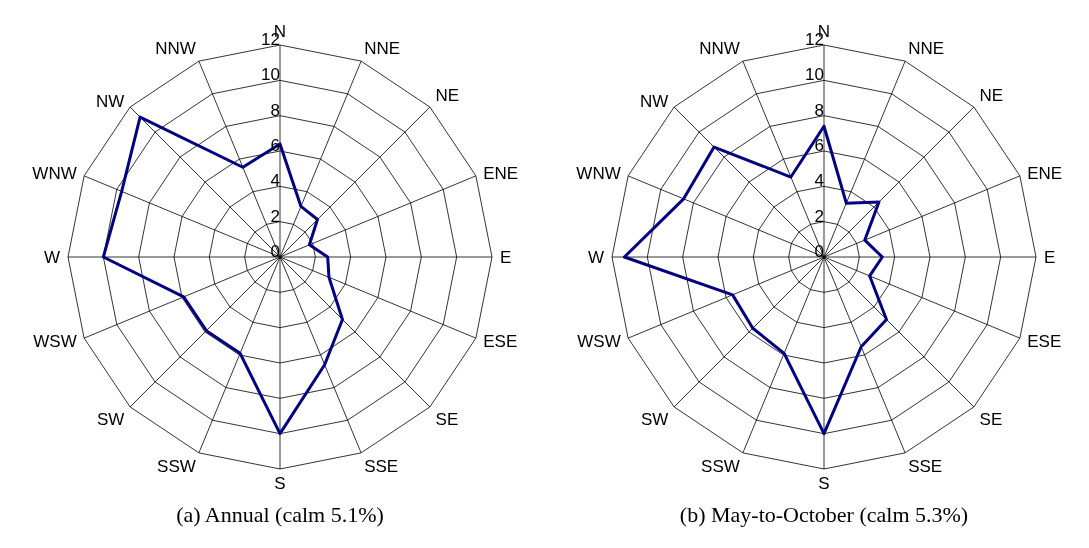  What do you see at coordinates (819, 145) in the screenshot?
I see `y-tick-label: 6` at bounding box center [819, 145].